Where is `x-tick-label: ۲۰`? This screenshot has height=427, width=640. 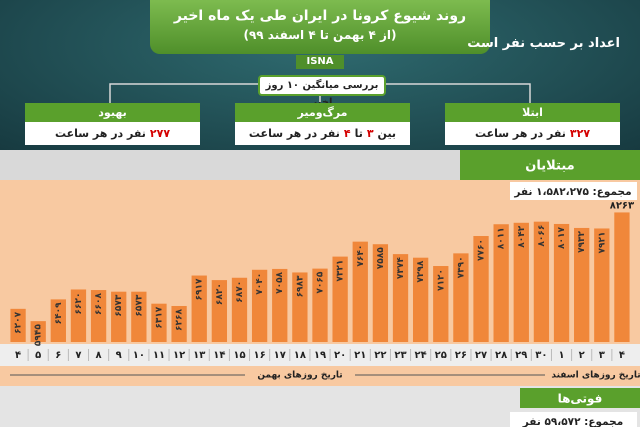 x-tick-label: ۲۰ is located at coordinates (340, 355).